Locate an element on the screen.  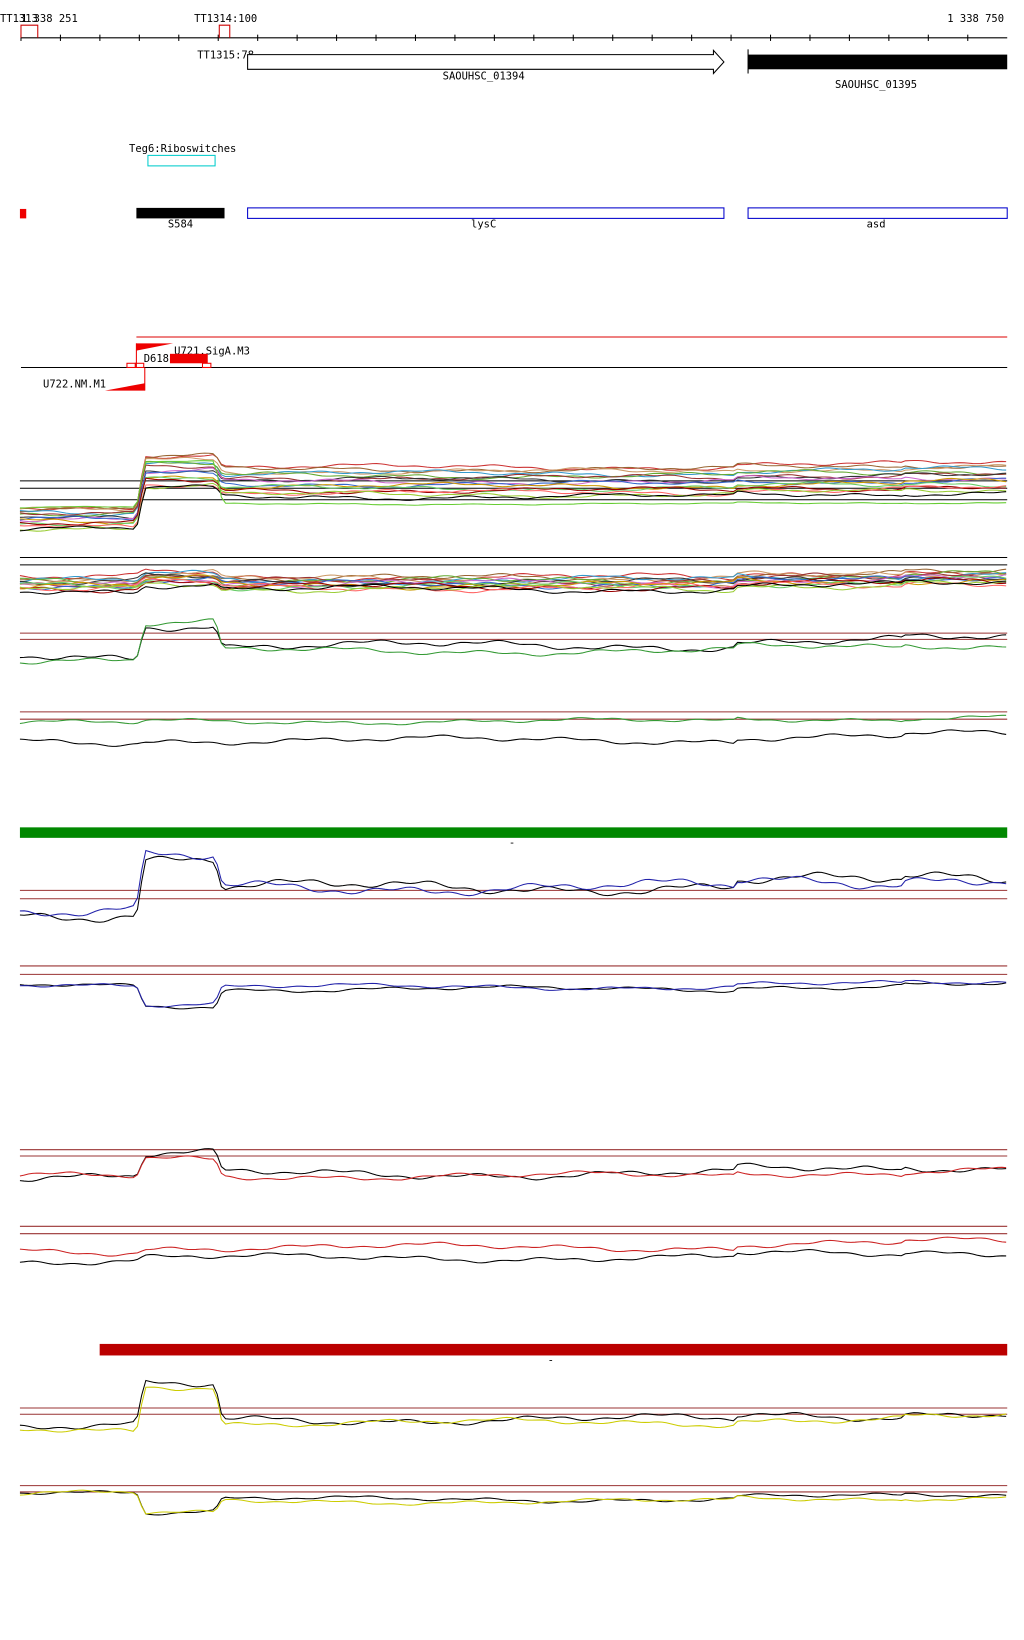
ruler-ticks is located at coordinates (494, 37).